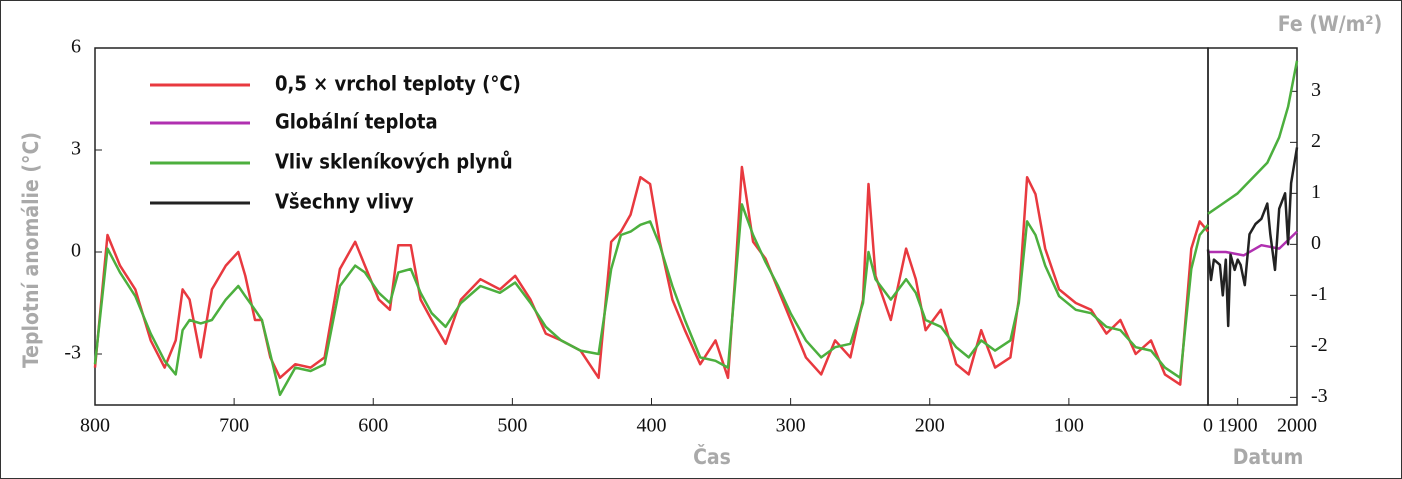  What do you see at coordinates (234, 426) in the screenshot?
I see `x-tick-label: 700` at bounding box center [234, 426].